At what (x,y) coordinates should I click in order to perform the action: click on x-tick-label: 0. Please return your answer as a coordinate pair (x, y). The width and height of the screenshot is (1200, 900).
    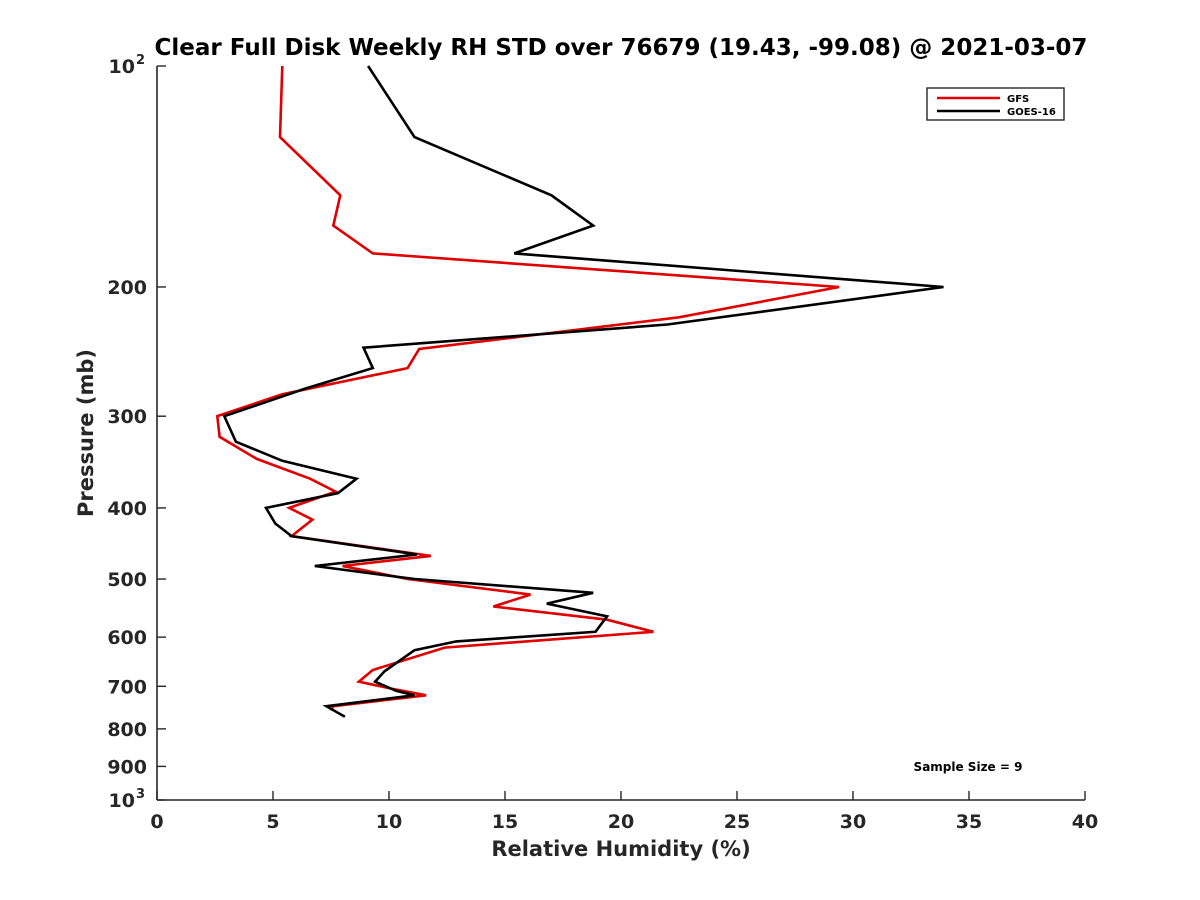
    Looking at the image, I should click on (156, 822).